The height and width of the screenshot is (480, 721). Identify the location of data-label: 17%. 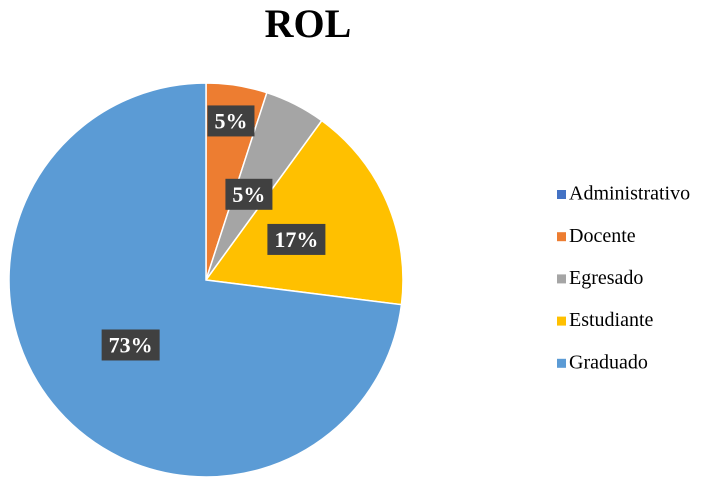
(296, 239).